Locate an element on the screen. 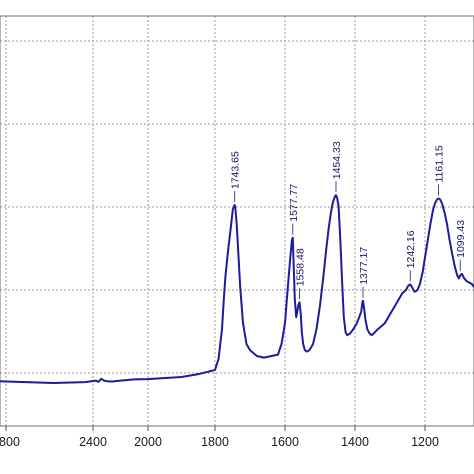 The height and width of the screenshot is (474, 474). x-axis-ticks: 2800 2400 2000 1800 1600 1400 1200 is located at coordinates (219, 437).